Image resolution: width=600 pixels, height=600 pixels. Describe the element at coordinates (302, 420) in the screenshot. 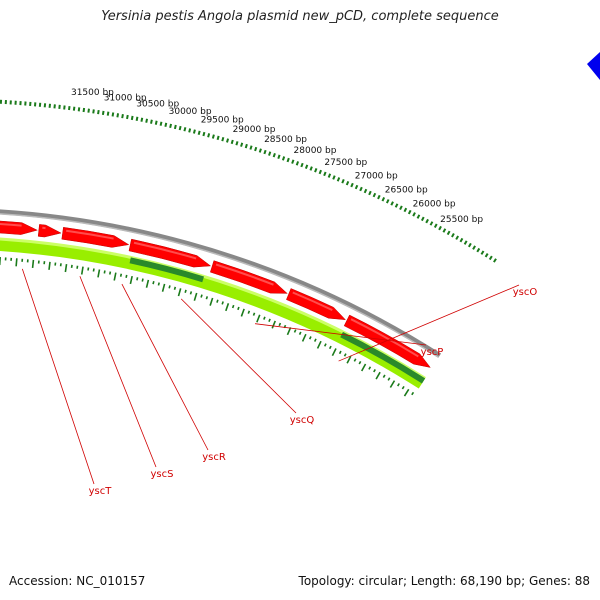

I see `gene-label: yscQ` at that location.